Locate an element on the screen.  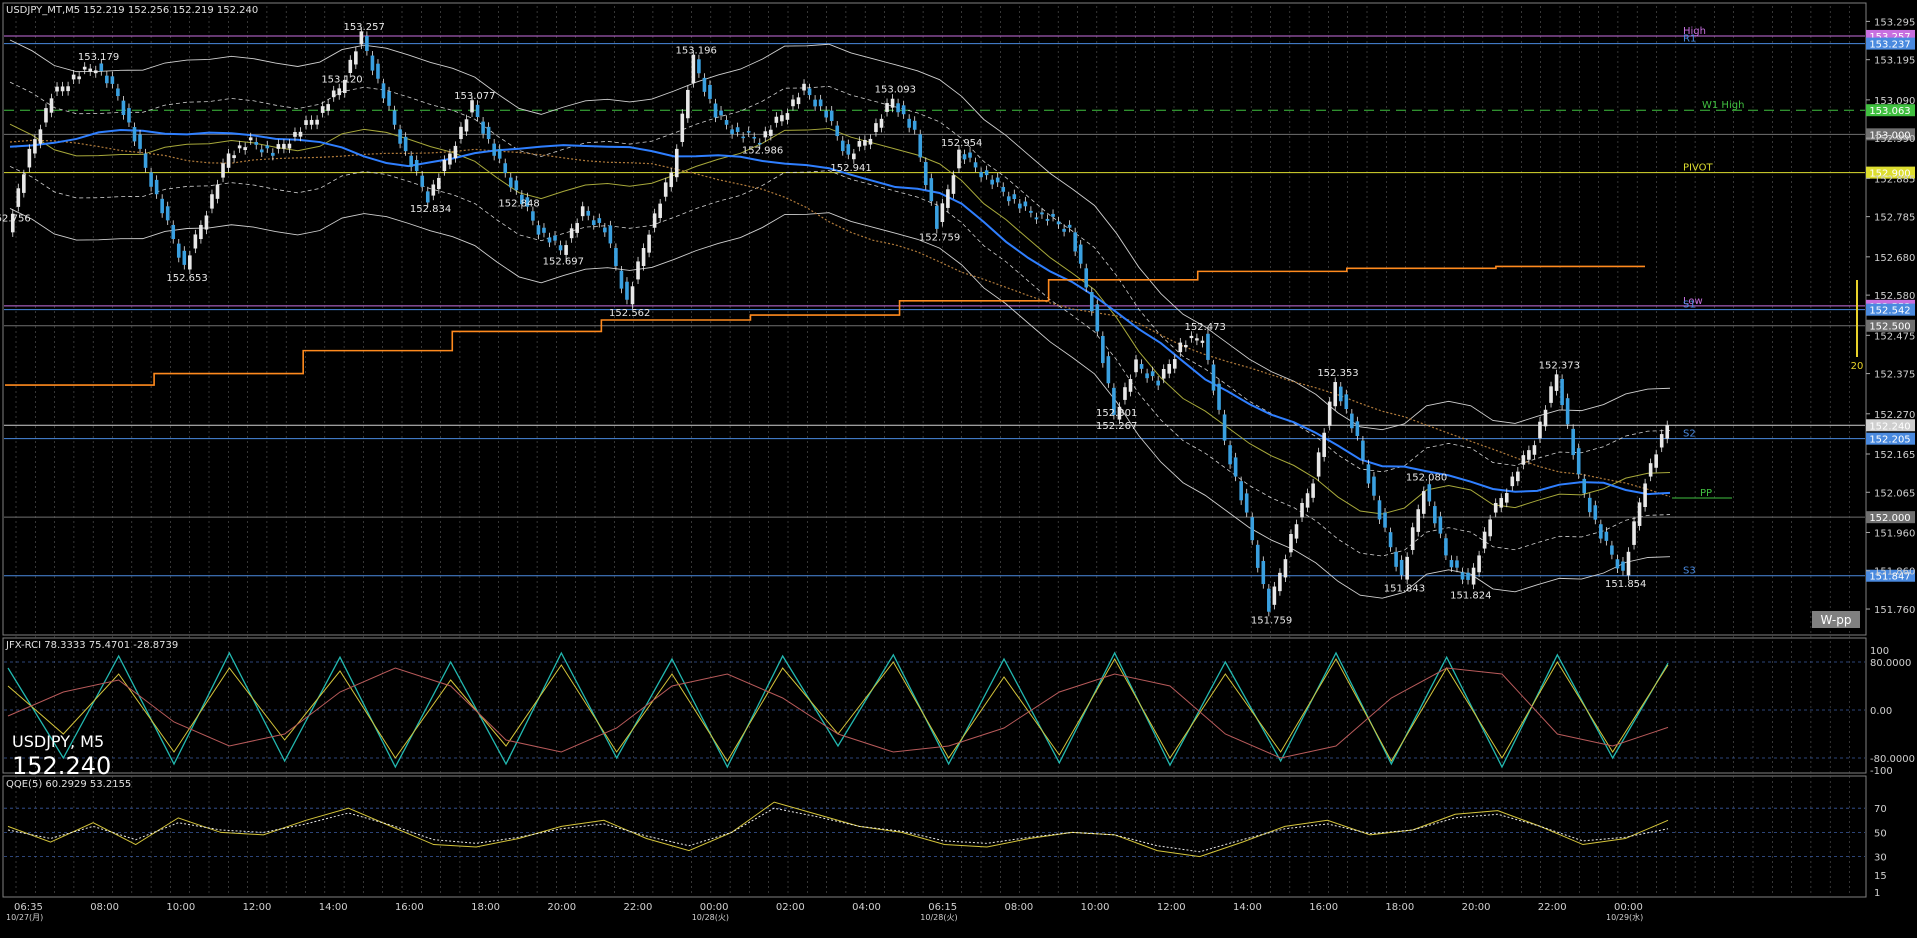
swing-label: 152.353 is located at coordinates (1337, 373).